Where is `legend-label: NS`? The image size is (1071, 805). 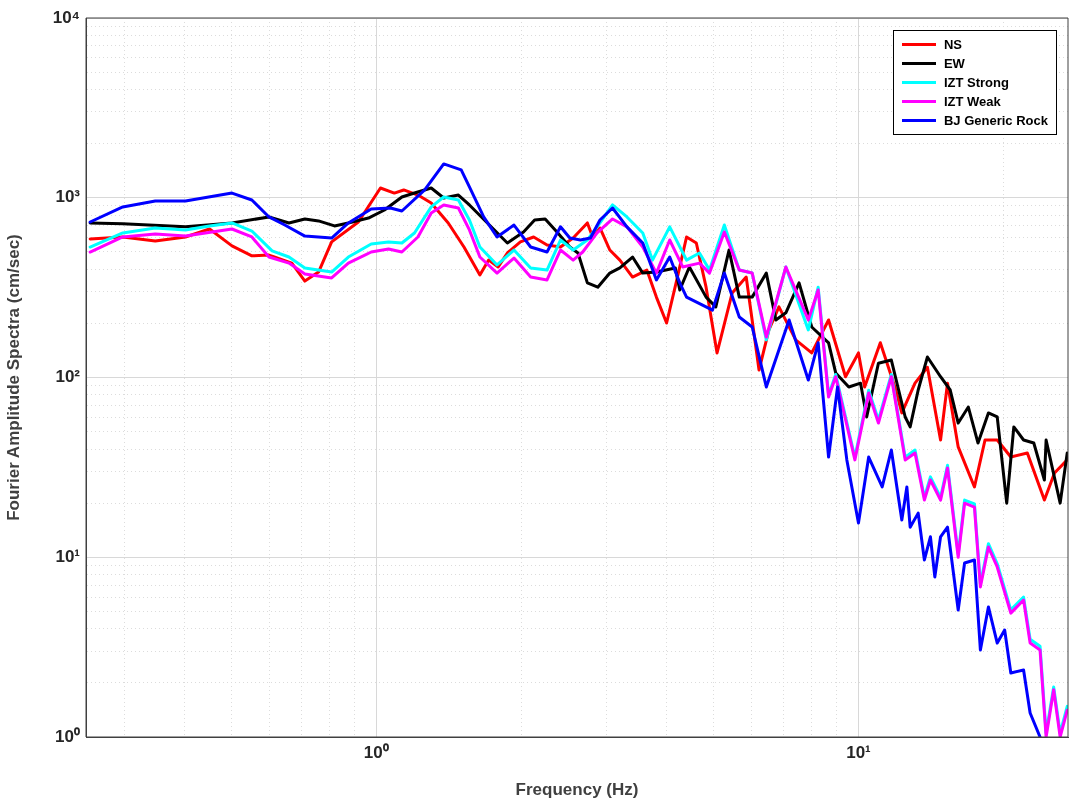 legend-label: NS is located at coordinates (953, 44).